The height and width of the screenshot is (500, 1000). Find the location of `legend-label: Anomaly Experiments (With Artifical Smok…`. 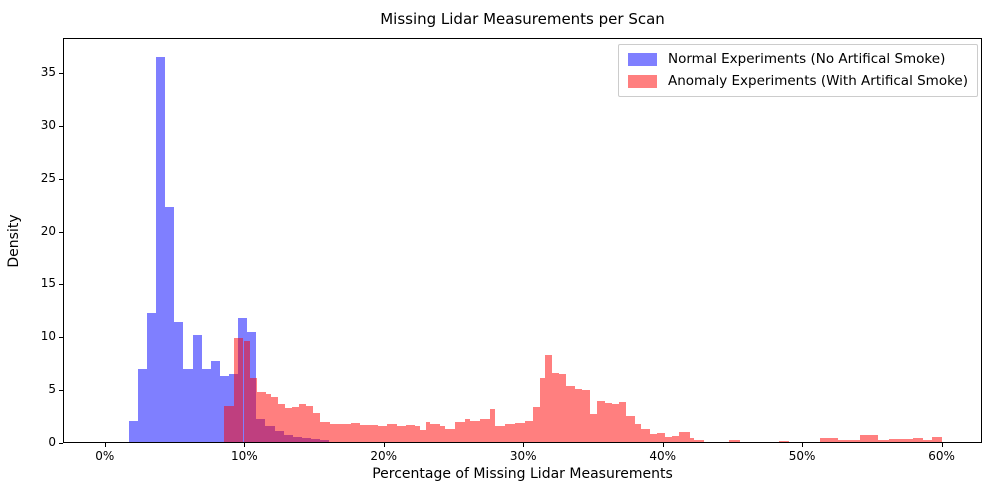

legend-label: Anomaly Experiments (With Artifical Smok… is located at coordinates (818, 81).